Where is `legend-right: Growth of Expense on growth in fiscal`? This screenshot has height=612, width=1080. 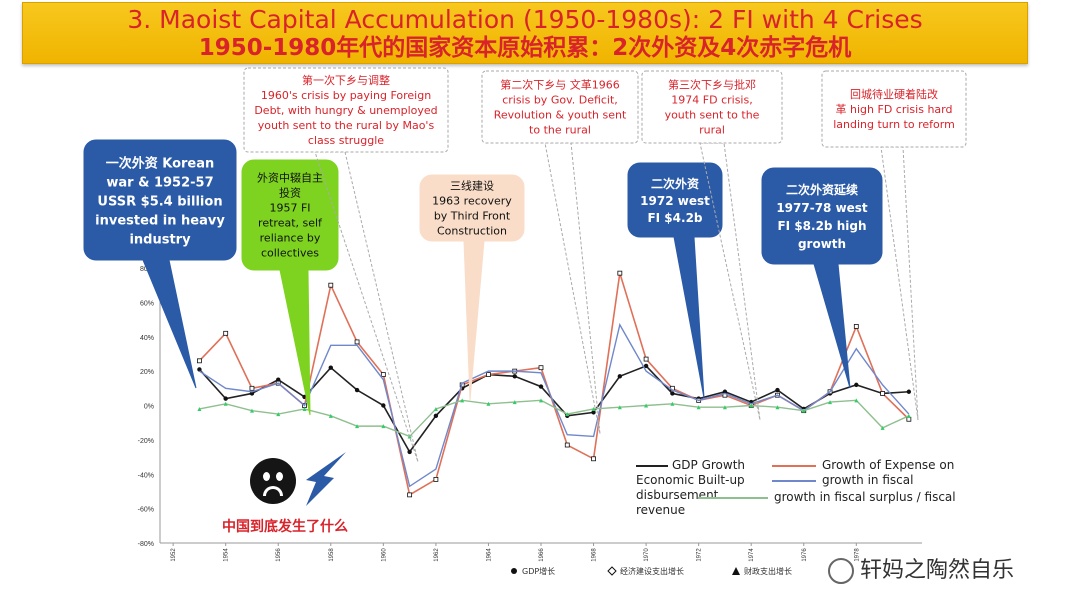
legend-right: Growth of Expense on growth in fiscal is located at coordinates (863, 473).